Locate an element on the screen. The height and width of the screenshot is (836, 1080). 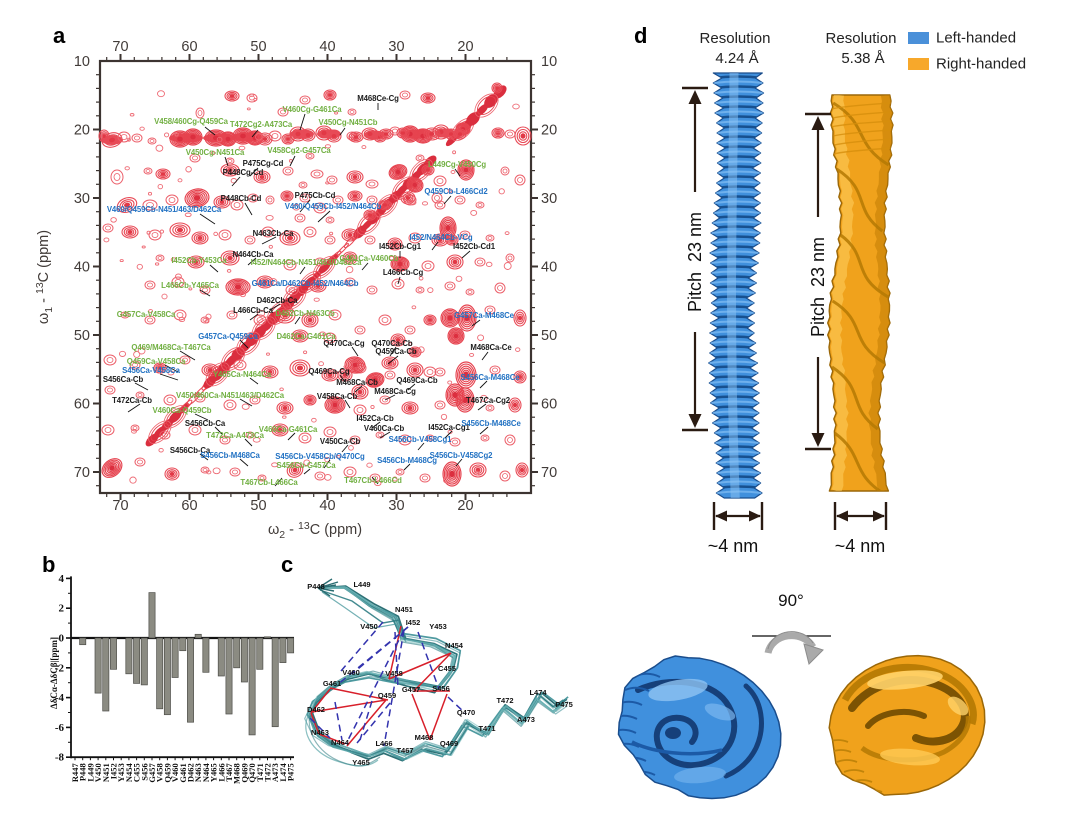
svg-text: V458/460Cg-Q459Ca is located at coordinates (191, 121).